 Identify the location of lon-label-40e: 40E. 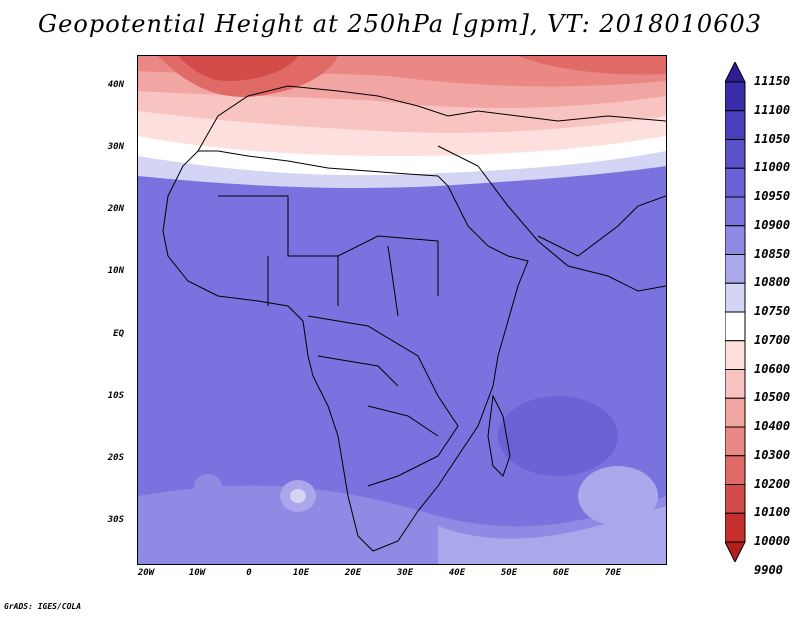
(457, 573).